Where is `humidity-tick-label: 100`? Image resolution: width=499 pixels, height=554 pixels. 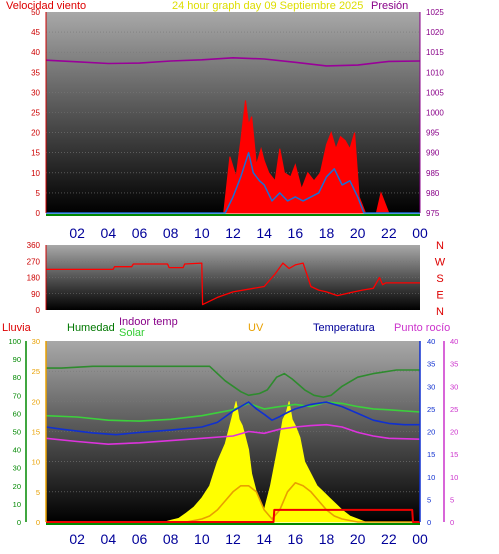
humidity-tick-label: 100 is located at coordinates (14, 341).